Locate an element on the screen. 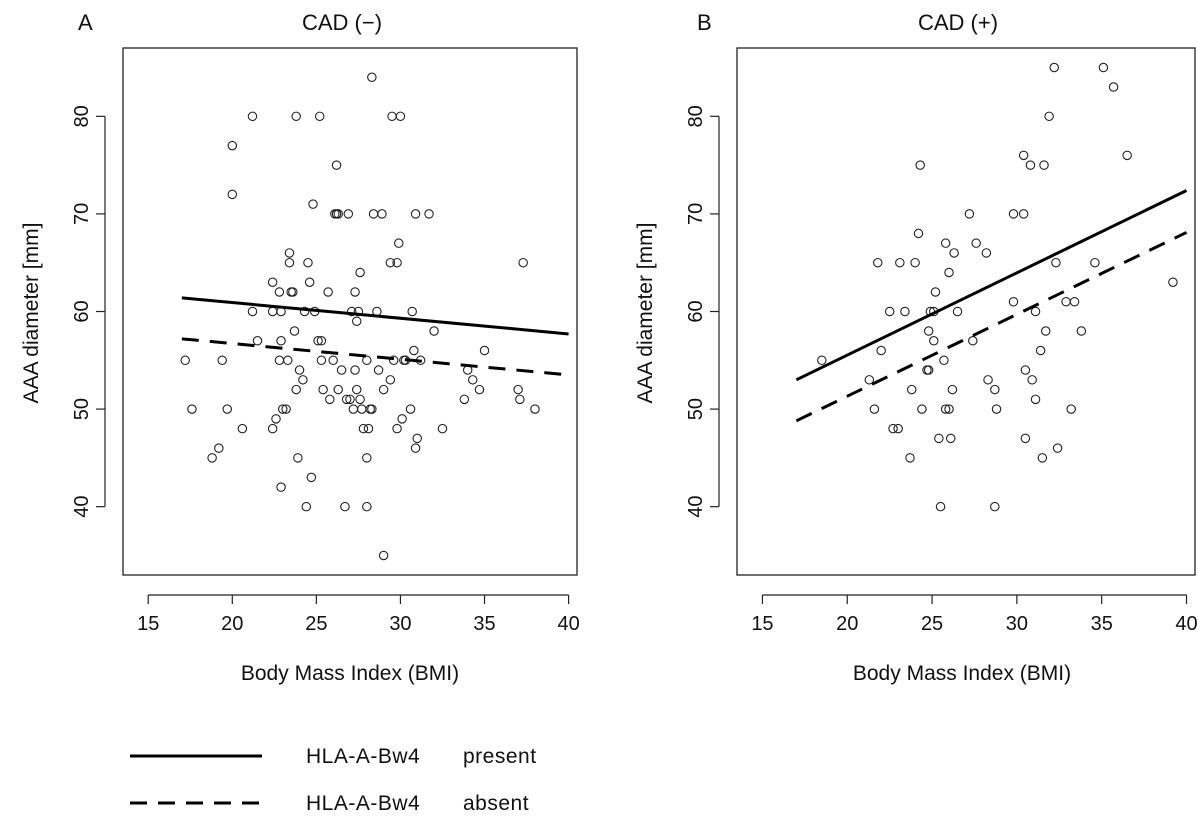 This screenshot has width=1198, height=822. panel-a-x-tick-label: 25 is located at coordinates (316, 624).